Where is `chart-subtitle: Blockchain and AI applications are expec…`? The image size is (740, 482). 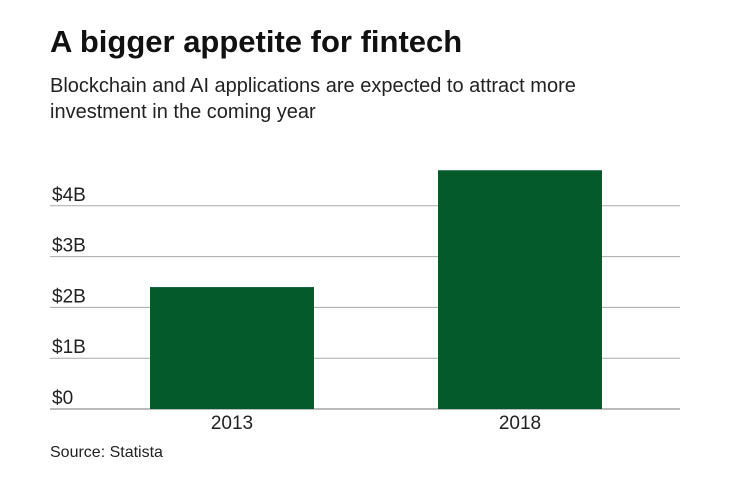
chart-subtitle: Blockchain and AI applications are expec… is located at coordinates (313, 86).